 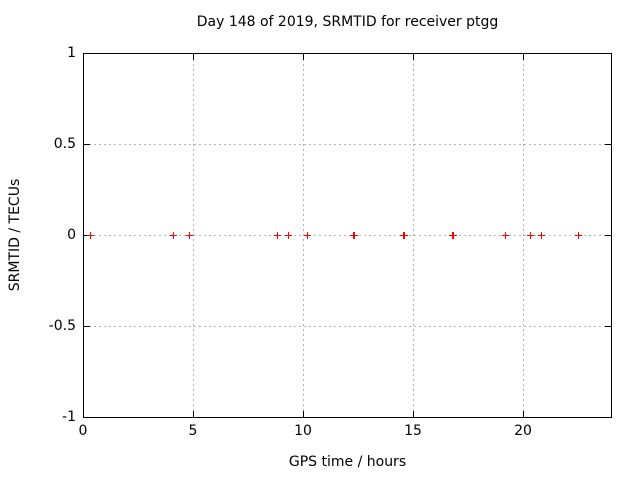 What do you see at coordinates (71, 235) in the screenshot?
I see `y-tick-label: 0` at bounding box center [71, 235].